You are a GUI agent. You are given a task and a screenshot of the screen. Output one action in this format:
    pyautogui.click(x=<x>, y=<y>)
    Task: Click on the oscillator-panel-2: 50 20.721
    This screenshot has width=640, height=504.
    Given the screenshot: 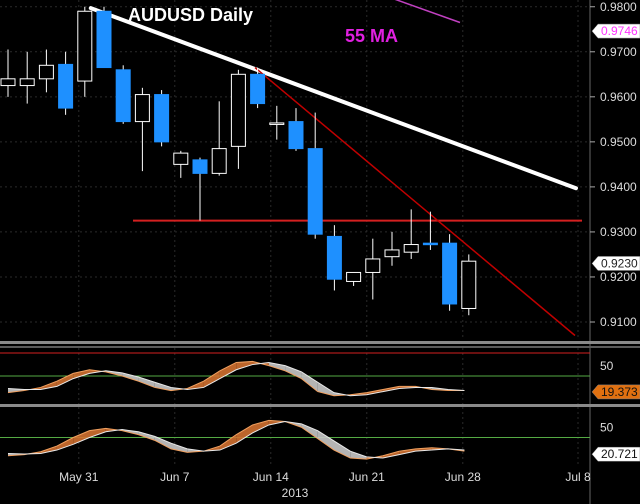 What is the action you would take?
    pyautogui.click(x=320, y=440)
    